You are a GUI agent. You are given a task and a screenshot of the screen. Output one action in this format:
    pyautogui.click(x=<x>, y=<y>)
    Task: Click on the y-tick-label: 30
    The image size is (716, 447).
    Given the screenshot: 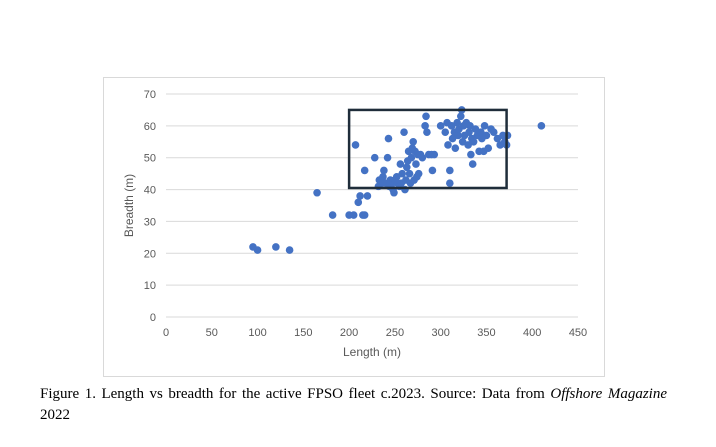 What is the action you would take?
    pyautogui.click(x=150, y=222)
    